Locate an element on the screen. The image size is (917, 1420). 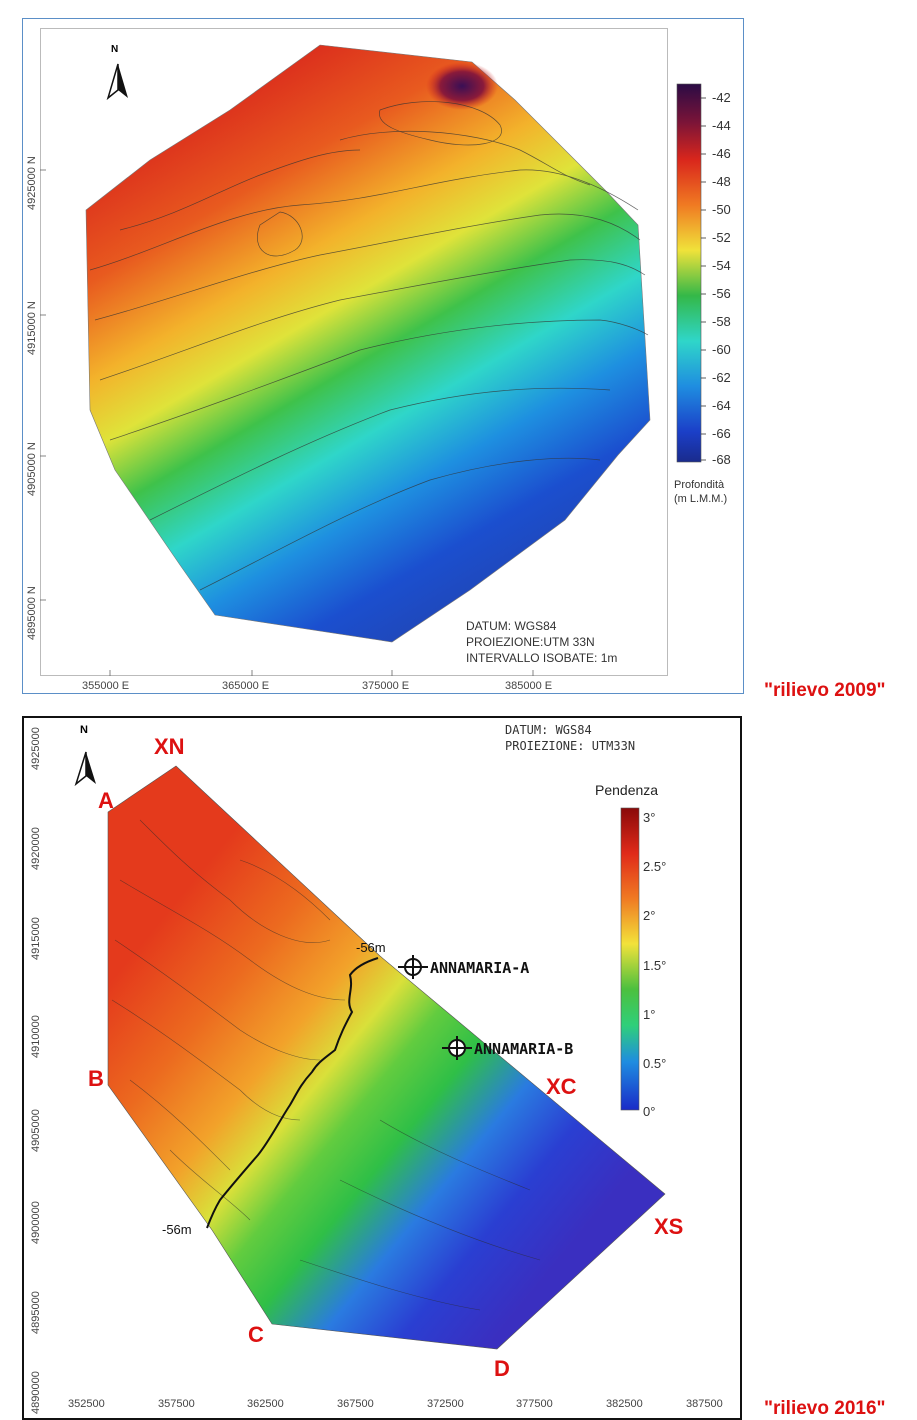
x-tick: 385000 E is located at coordinates (529, 686).